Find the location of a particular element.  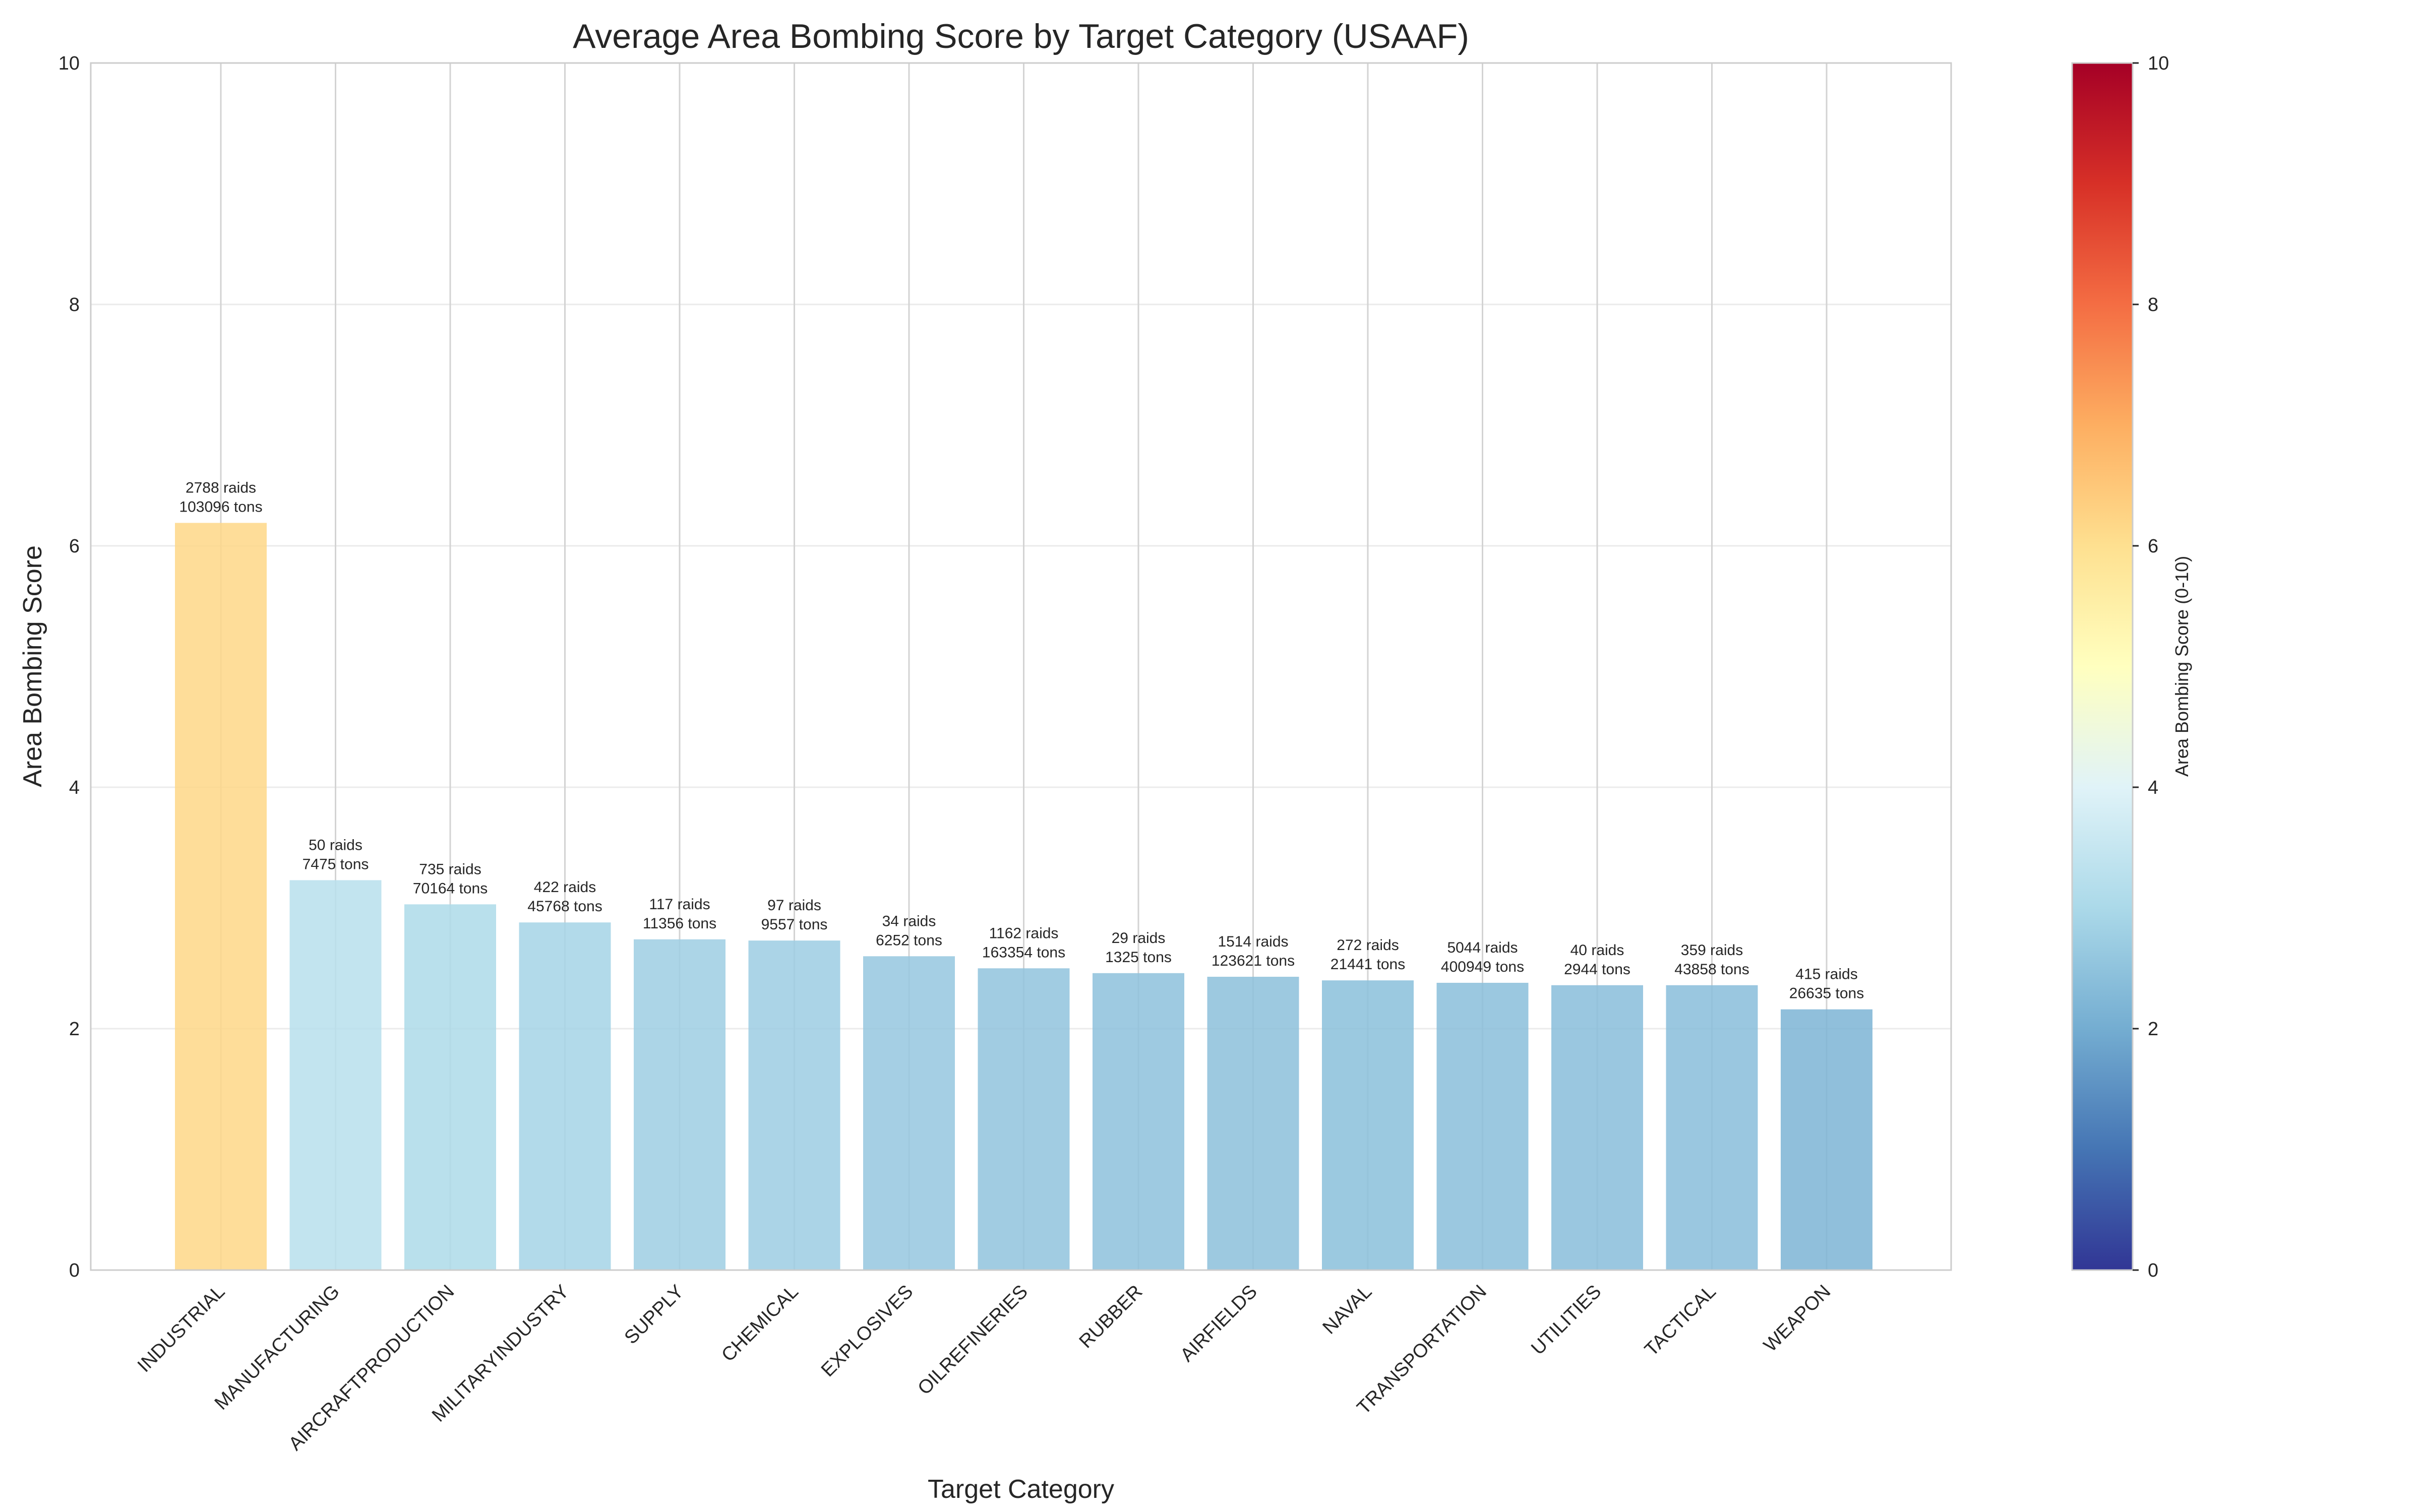

bar-annotation: 40 raids 2944 tons is located at coordinates (1597, 960).